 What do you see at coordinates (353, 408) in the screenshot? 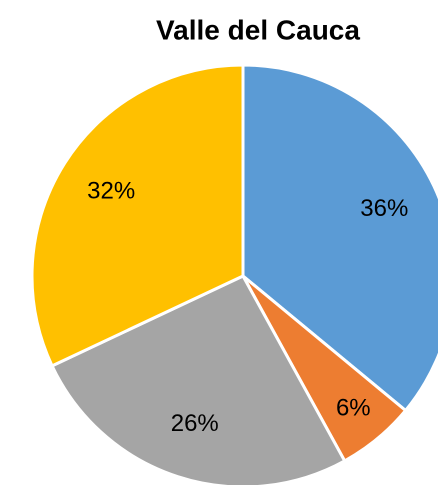
I see `data-label: 6%` at bounding box center [353, 408].